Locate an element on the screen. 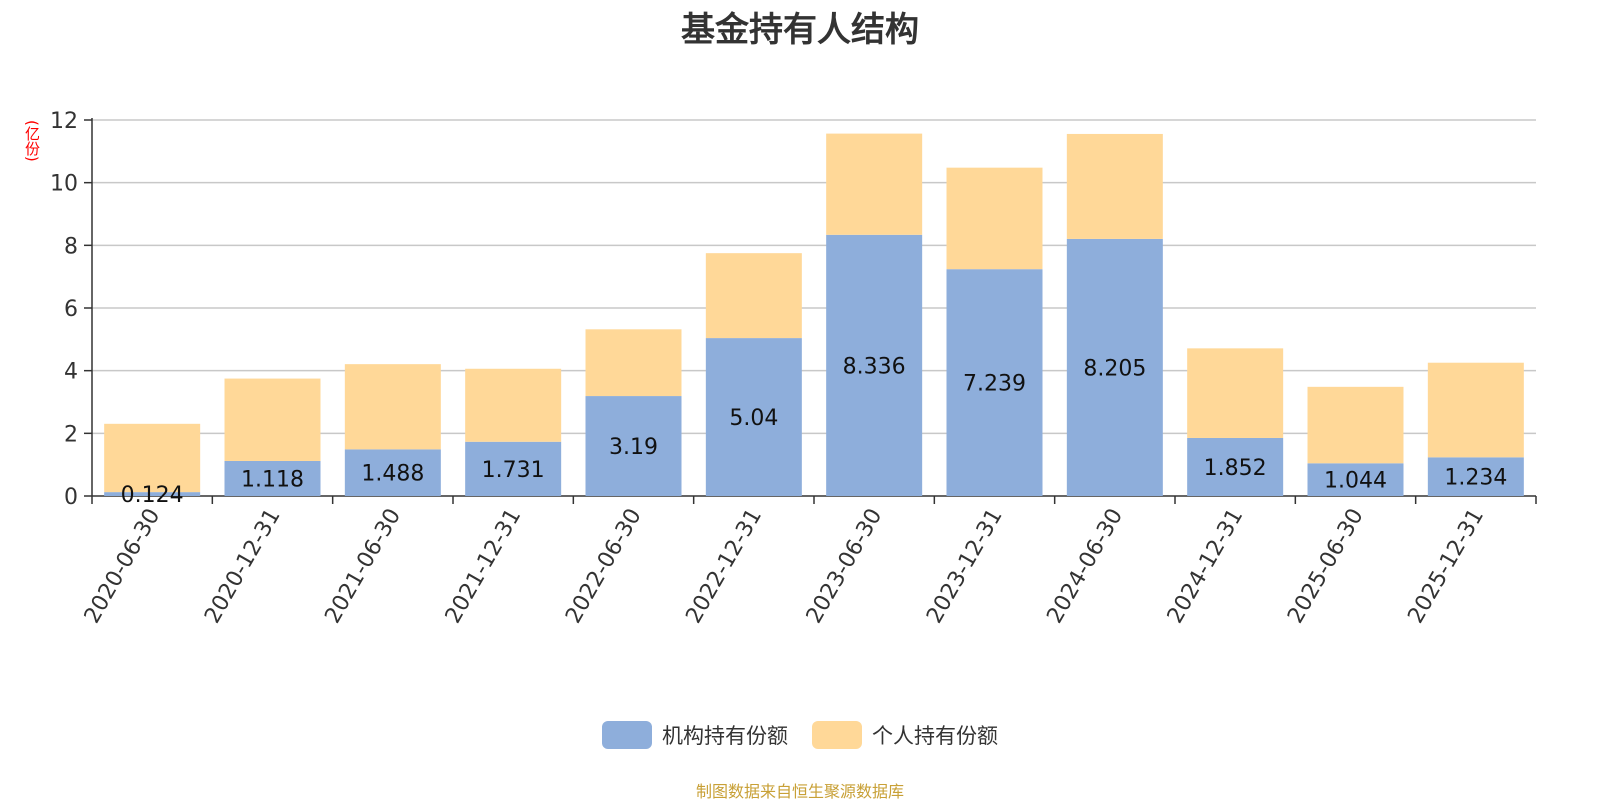  data-label: 5.04 is located at coordinates (753, 418).